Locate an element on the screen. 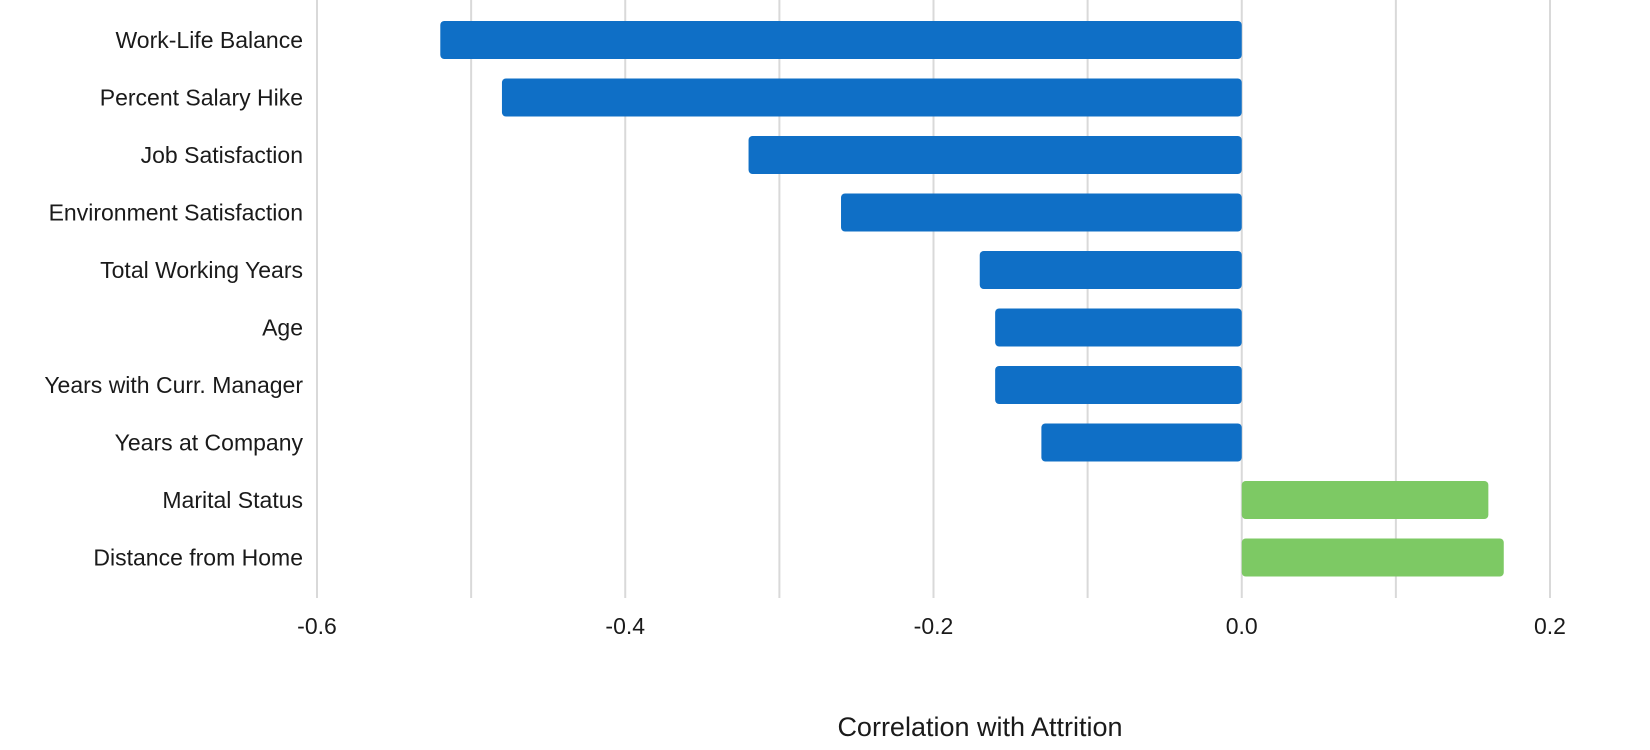  category-label: Years with Curr. Manager is located at coordinates (173, 385).